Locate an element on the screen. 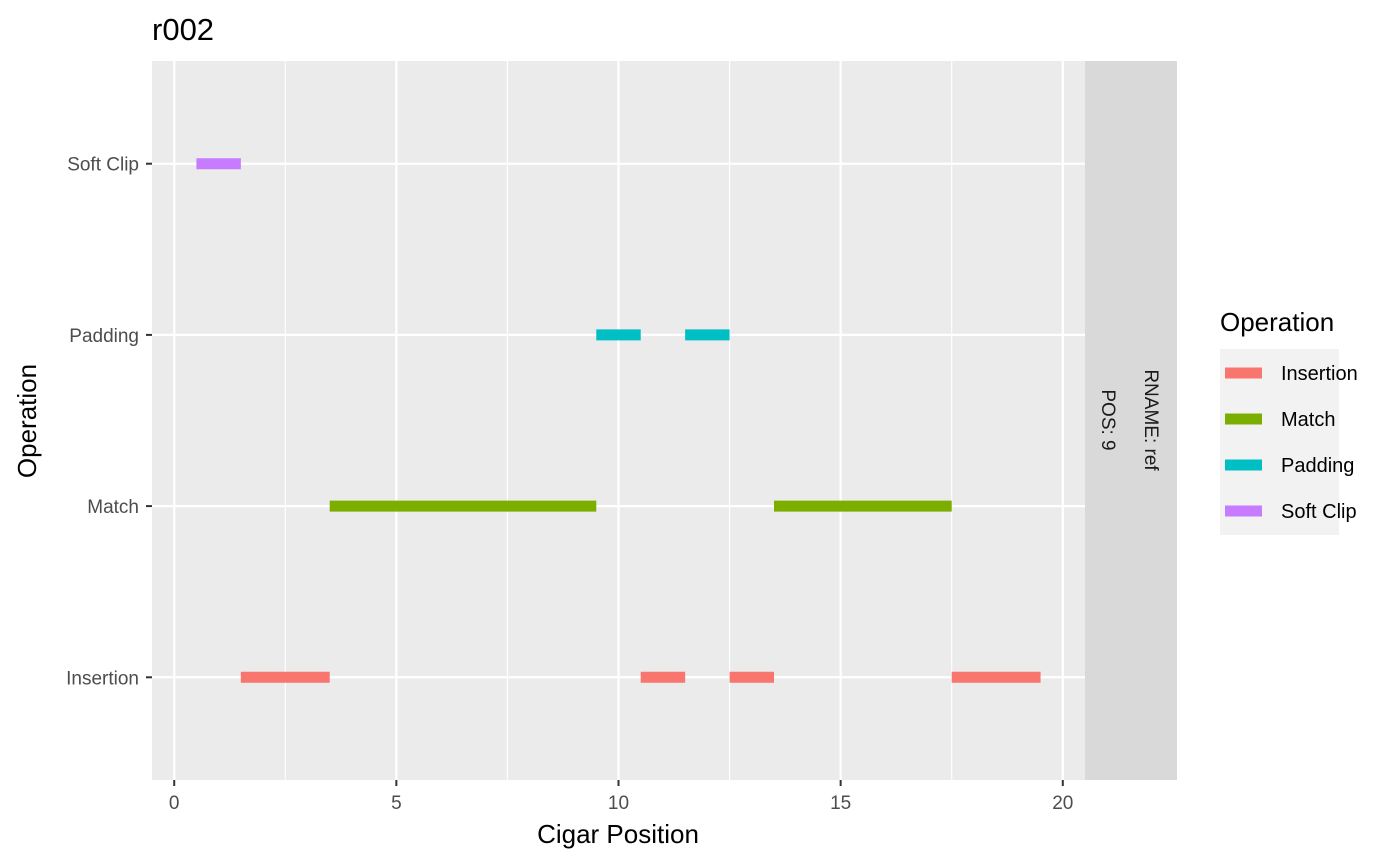  legend: Operation Insertion Match Padding Soft Clip is located at coordinates (1289, 421).